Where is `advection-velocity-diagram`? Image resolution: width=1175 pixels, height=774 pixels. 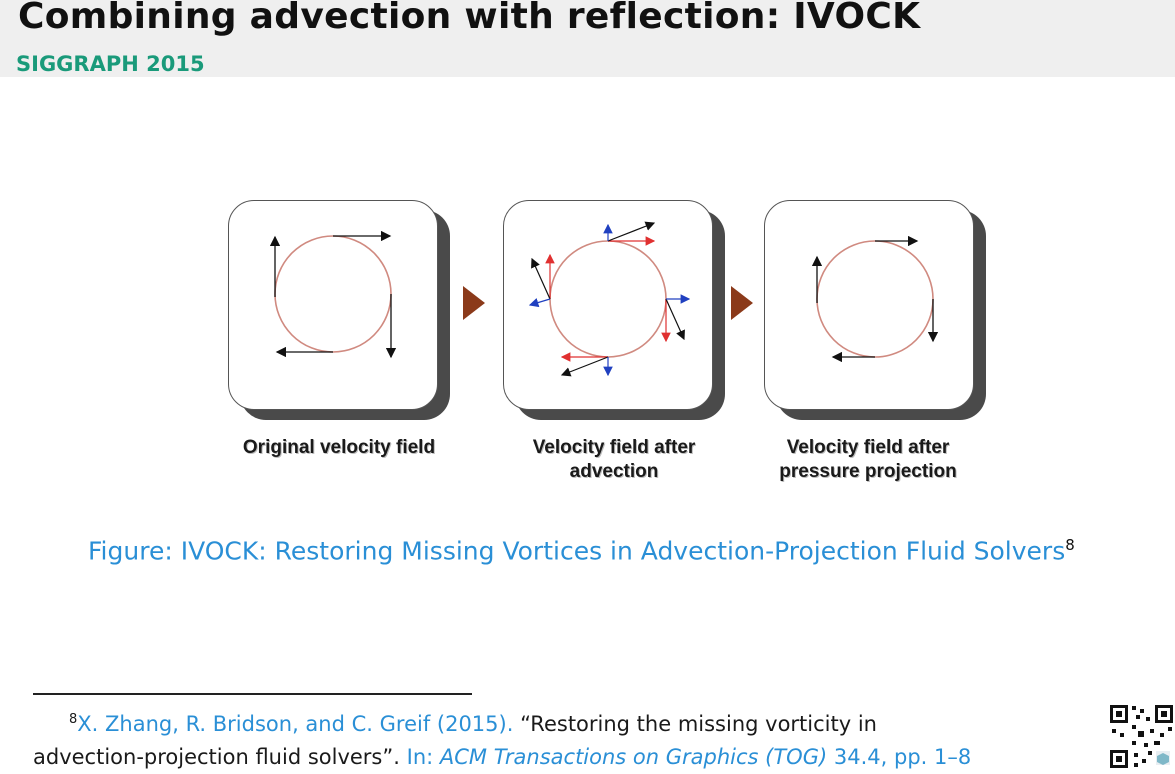 advection-velocity-diagram is located at coordinates (609, 299).